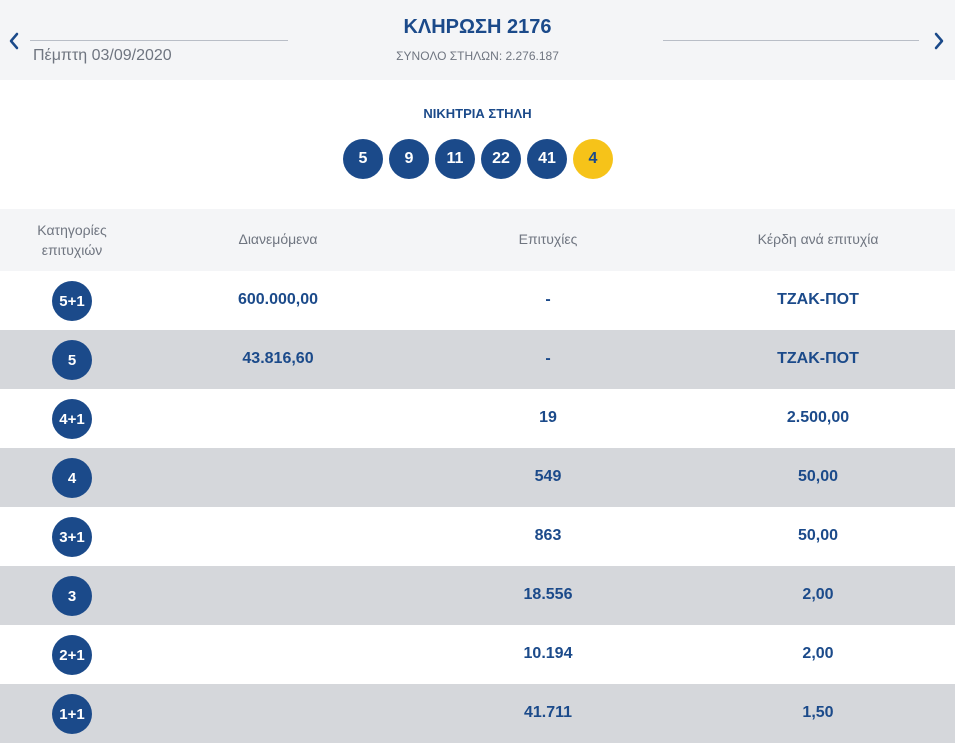 The width and height of the screenshot is (955, 748). I want to click on previous-draw-button, so click(14, 41).